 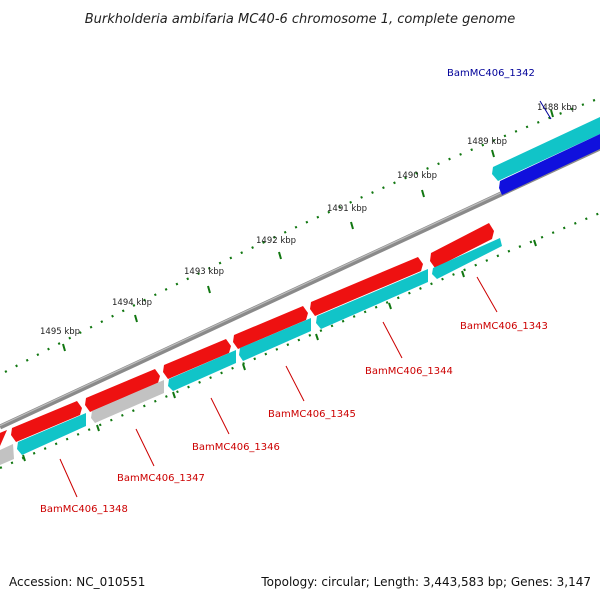 What do you see at coordinates (347, 209) in the screenshot?
I see `tick-label-1491: 1491 kbp` at bounding box center [347, 209].